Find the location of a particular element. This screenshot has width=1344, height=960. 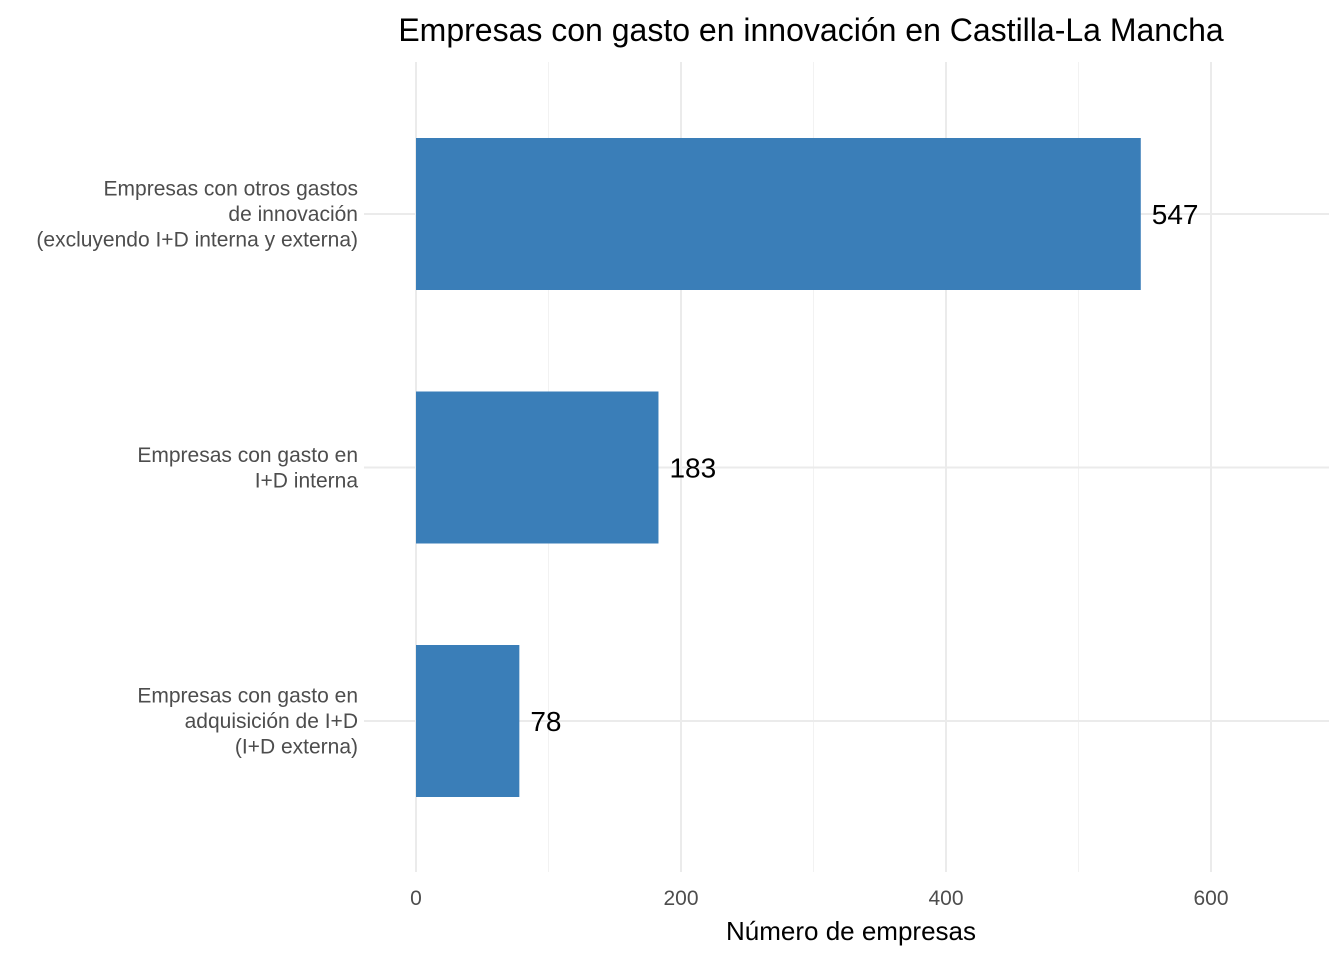

category-label: Empresas con gasto en I+D interna is located at coordinates (247, 468).